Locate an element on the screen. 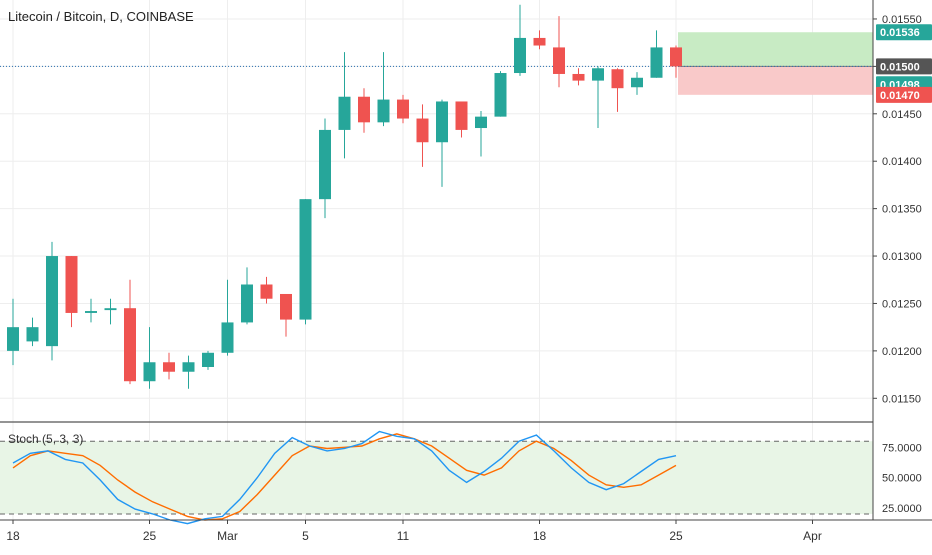  price-tick-label: 0.01350 is located at coordinates (902, 210).